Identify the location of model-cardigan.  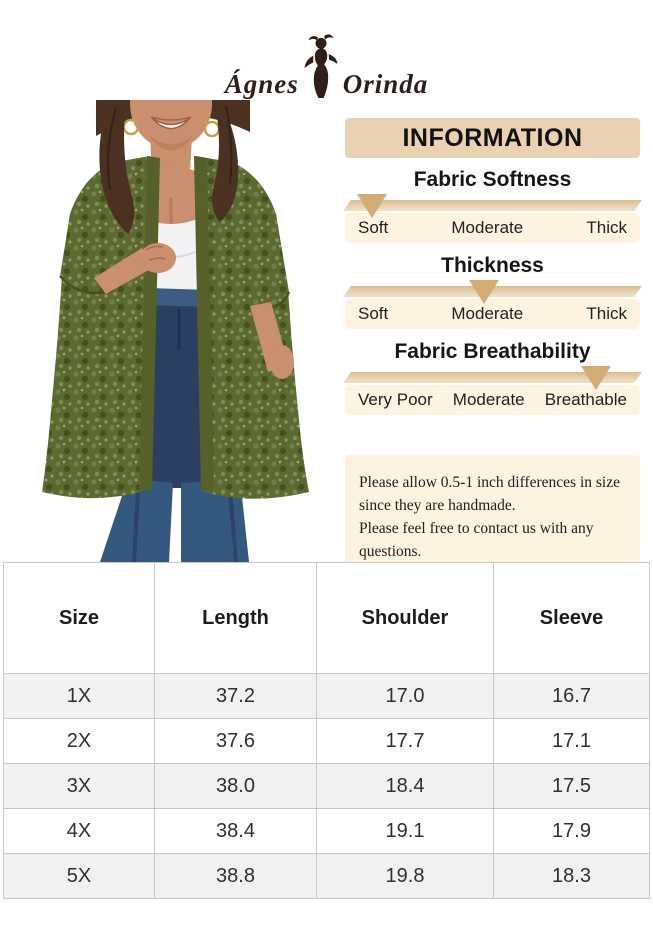
(175, 327).